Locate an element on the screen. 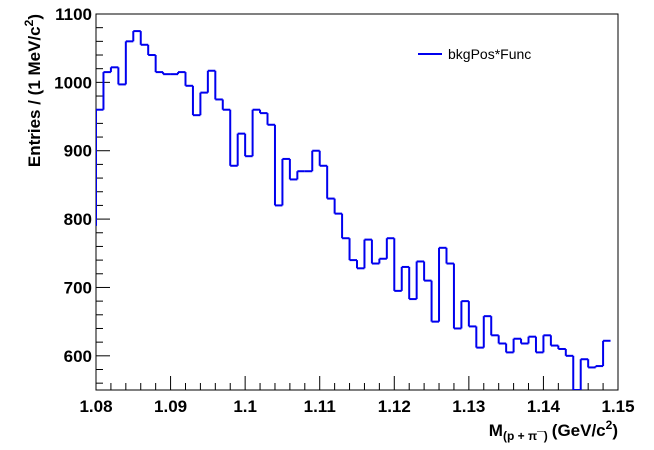  x-tick-label: 1.15 is located at coordinates (617, 406).